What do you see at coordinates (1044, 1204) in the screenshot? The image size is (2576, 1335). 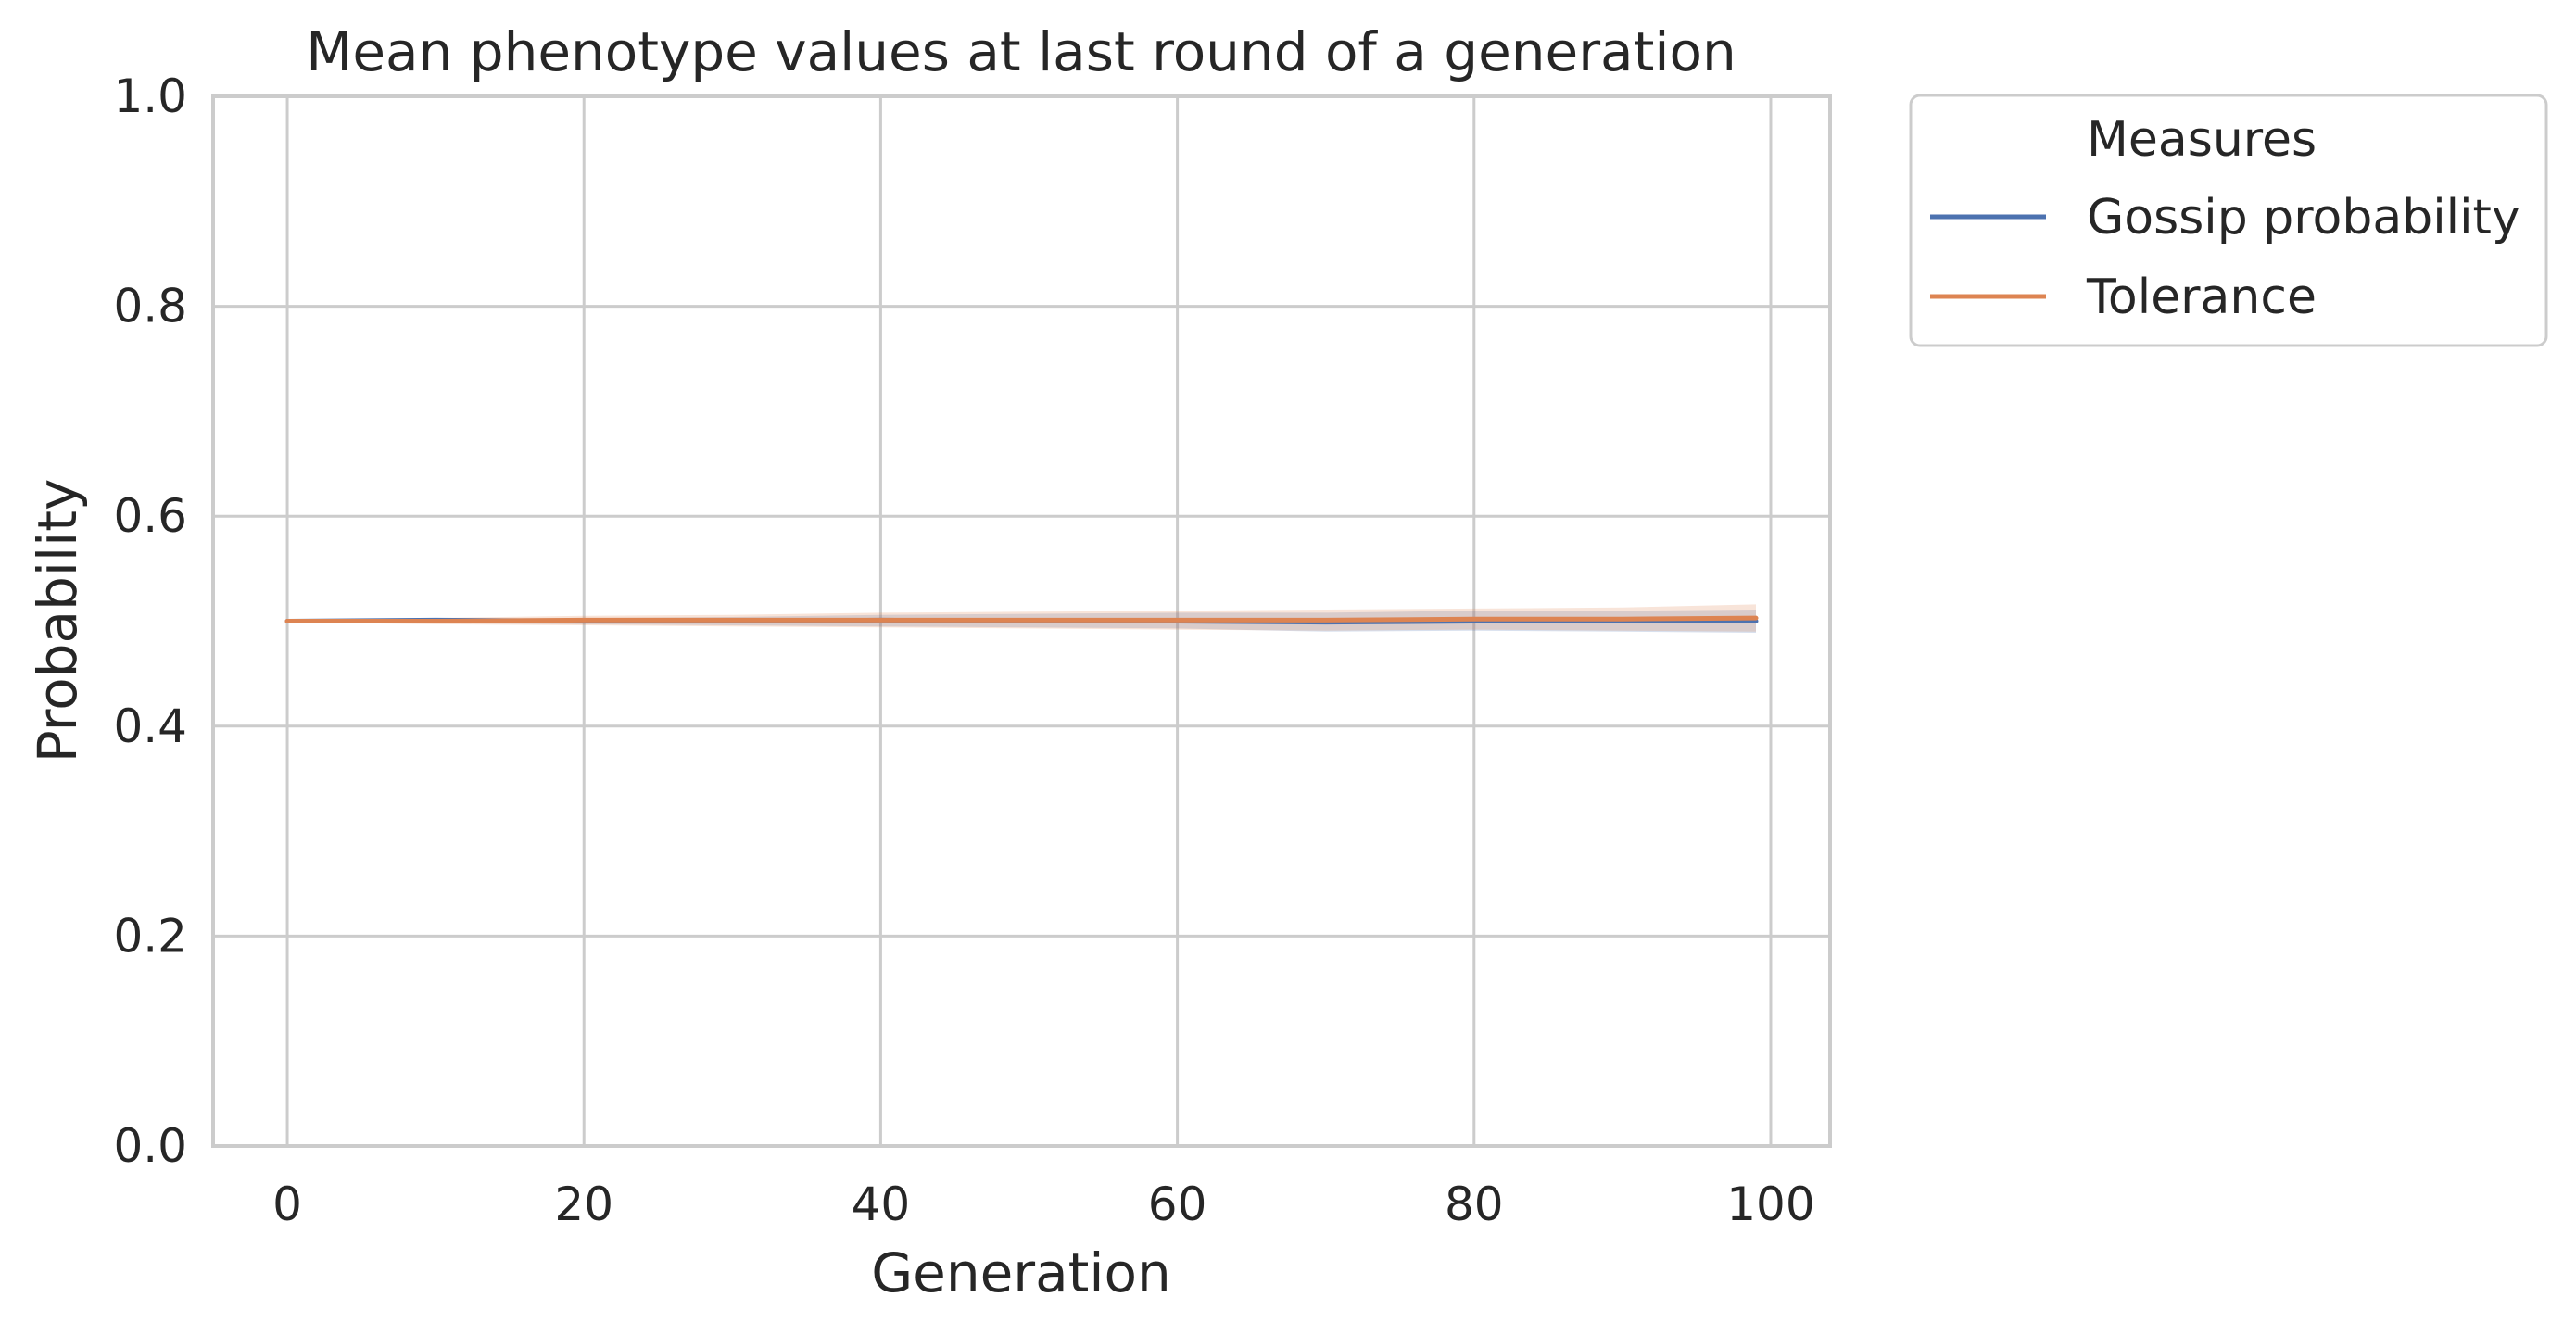 I see `x-tick-labels: 0 20 40 60 80 100` at bounding box center [1044, 1204].